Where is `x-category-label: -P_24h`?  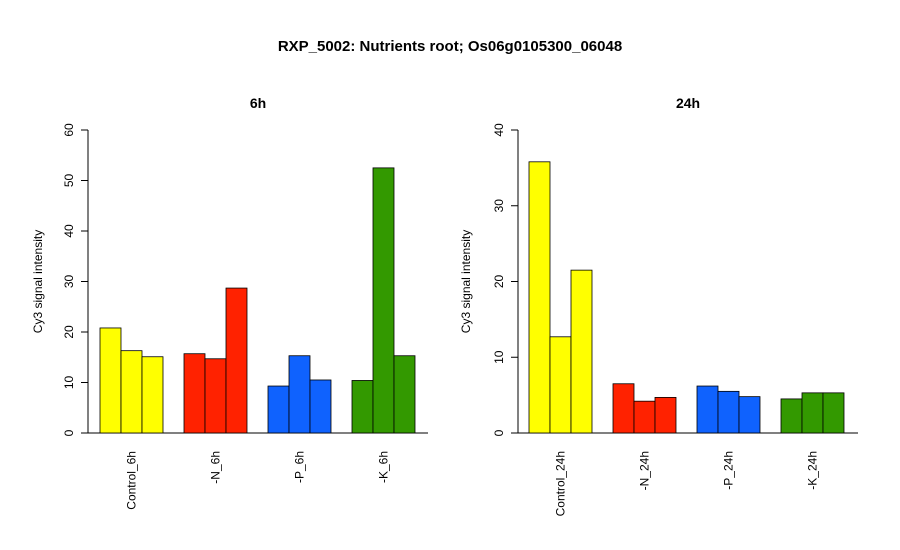
x-category-label: -P_24h is located at coordinates (729, 470).